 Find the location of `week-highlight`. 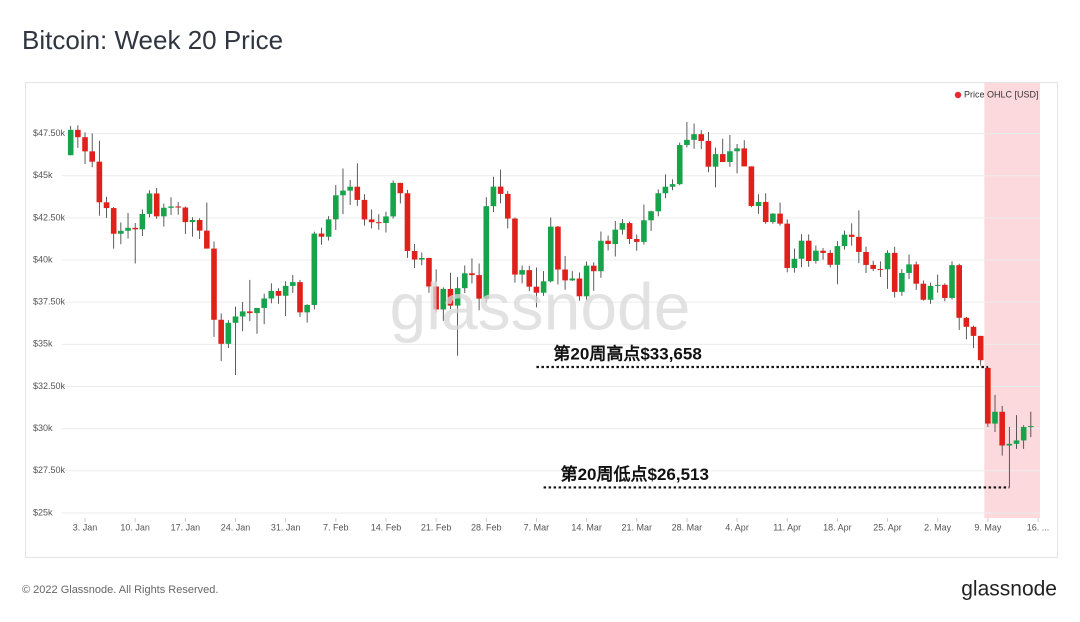

week-highlight is located at coordinates (1012, 300).